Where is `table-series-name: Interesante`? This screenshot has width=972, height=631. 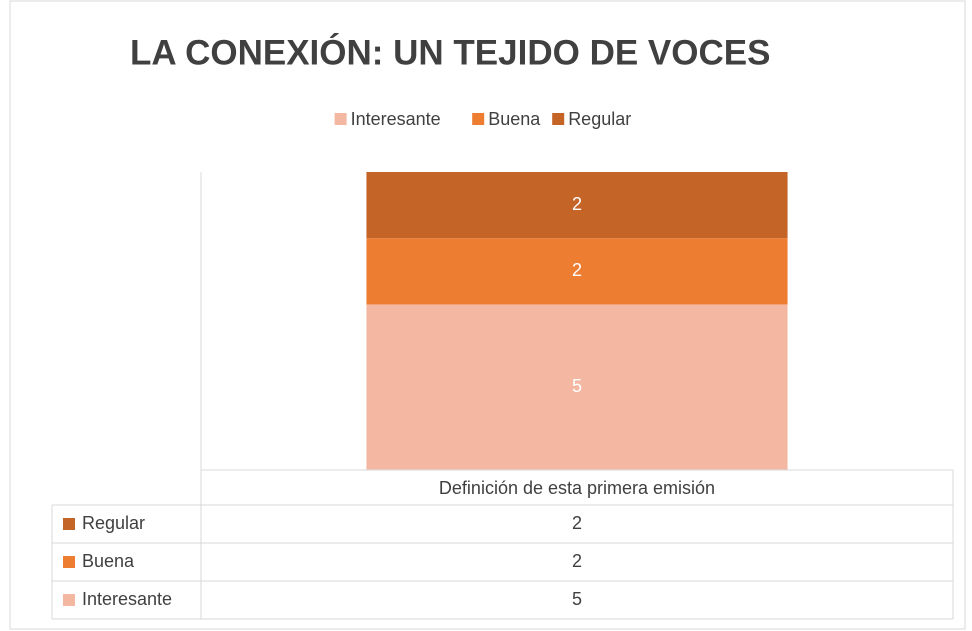 table-series-name: Interesante is located at coordinates (127, 599).